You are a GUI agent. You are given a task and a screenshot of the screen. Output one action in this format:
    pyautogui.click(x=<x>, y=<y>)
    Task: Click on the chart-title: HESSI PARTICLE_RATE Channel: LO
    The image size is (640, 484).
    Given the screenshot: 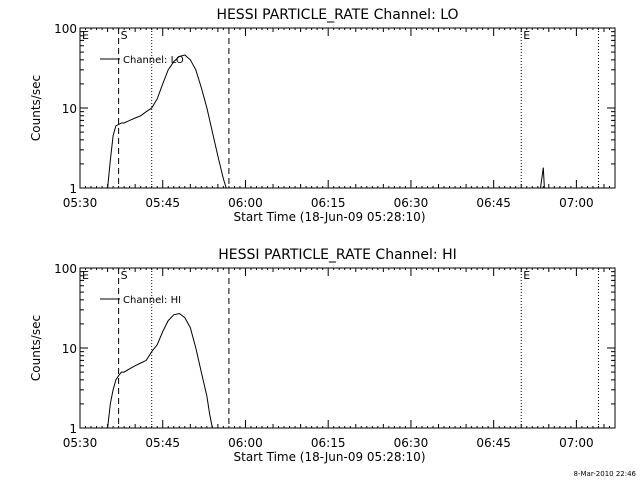 What is the action you would take?
    pyautogui.click(x=337, y=15)
    